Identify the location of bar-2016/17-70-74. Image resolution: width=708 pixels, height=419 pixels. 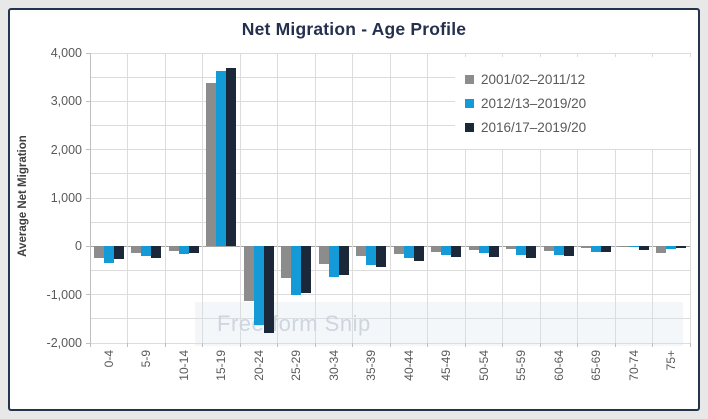
(643, 248).